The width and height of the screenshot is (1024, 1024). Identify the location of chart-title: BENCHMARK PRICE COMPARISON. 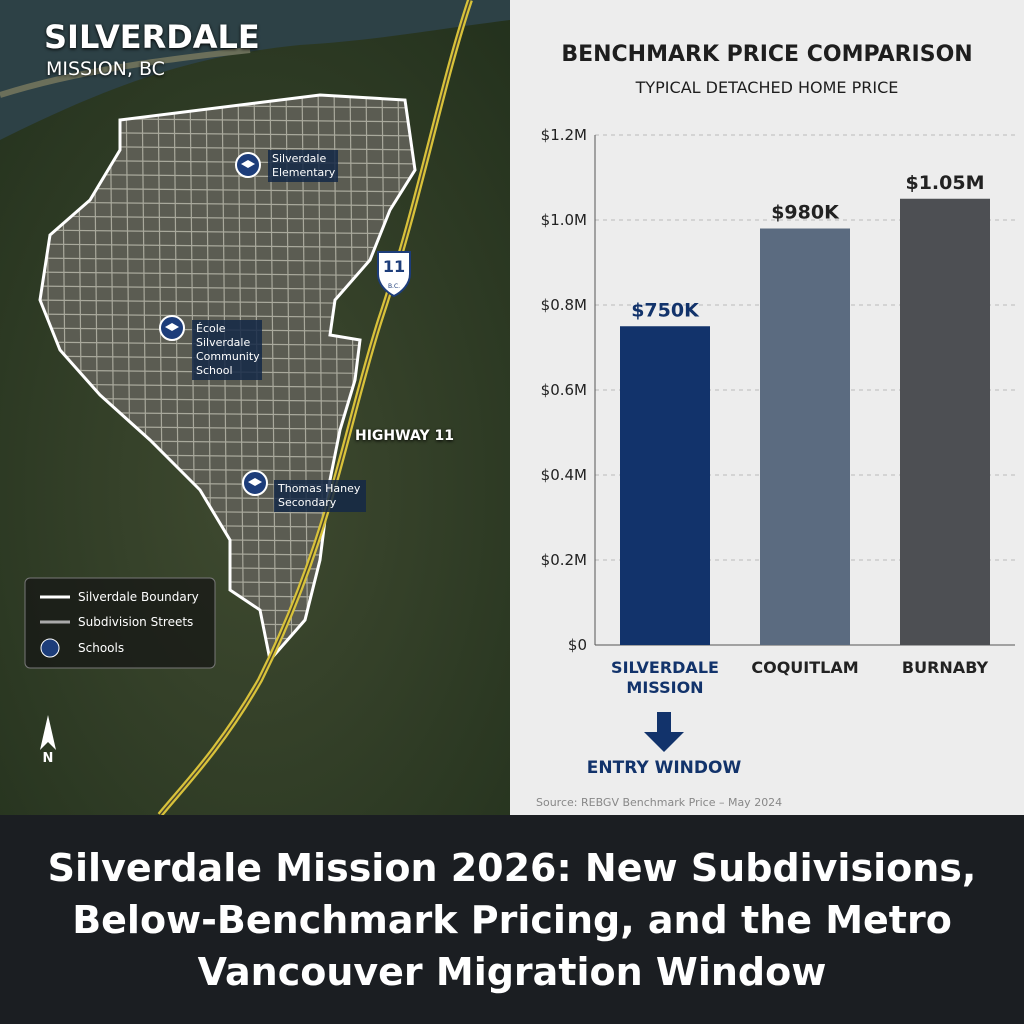
(767, 54).